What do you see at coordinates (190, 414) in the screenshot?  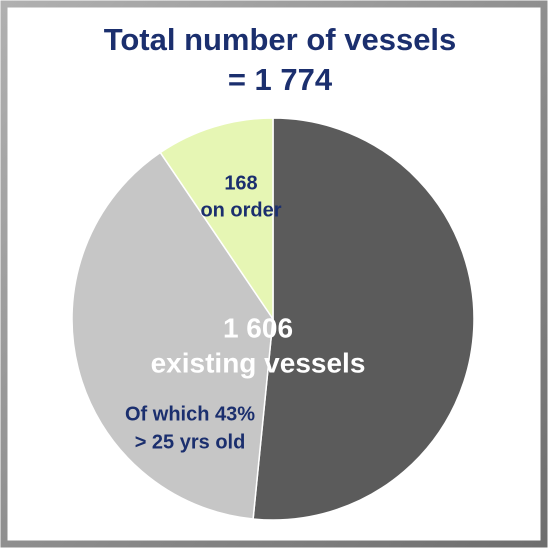 I see `annotation: Of which 43%` at bounding box center [190, 414].